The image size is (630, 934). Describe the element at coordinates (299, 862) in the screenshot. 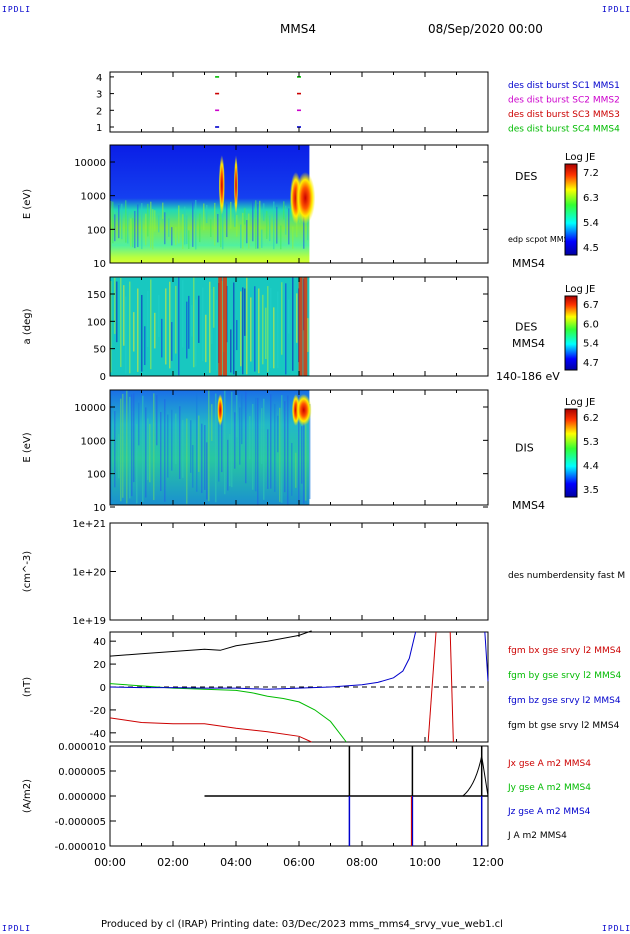

I see `time-axis-label: 06:00` at that location.